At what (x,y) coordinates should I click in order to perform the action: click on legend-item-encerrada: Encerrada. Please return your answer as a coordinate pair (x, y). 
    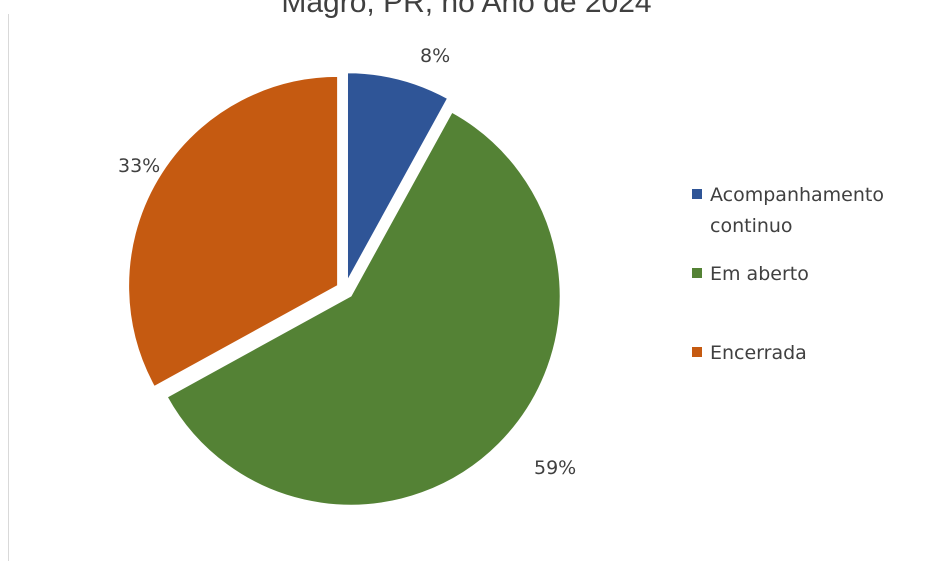
    Looking at the image, I should click on (806, 353).